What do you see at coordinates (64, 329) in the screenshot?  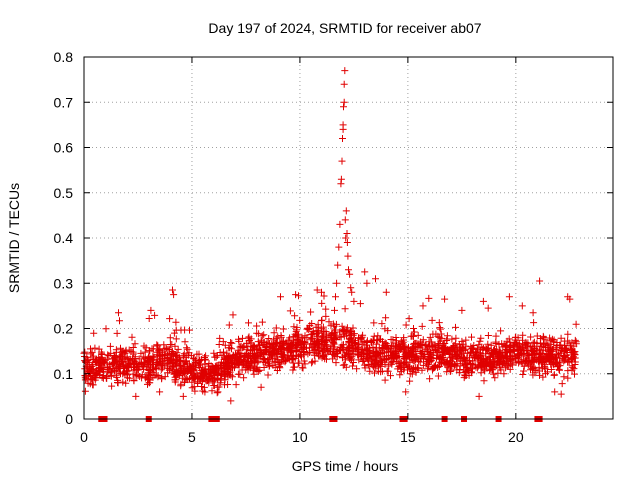 I see `y-tick-label: 0.2` at bounding box center [64, 329].